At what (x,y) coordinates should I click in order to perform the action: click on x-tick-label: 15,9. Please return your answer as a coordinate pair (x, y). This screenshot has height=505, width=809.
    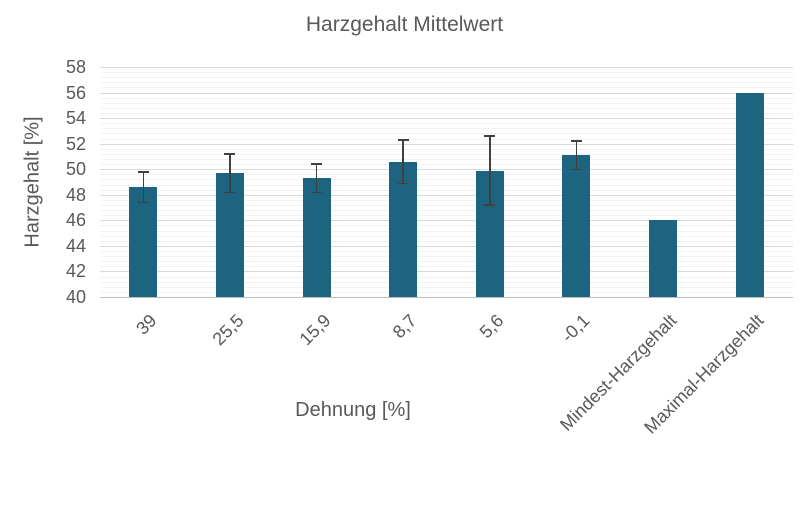
    Looking at the image, I should click on (314, 330).